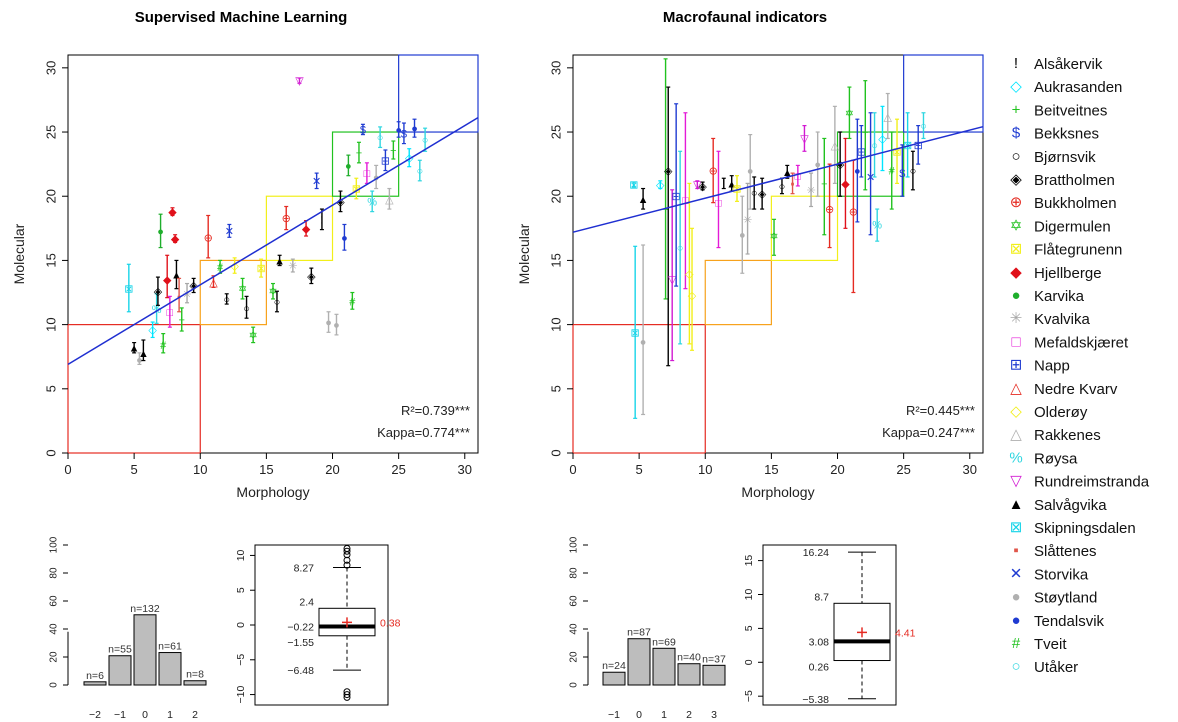 Image resolution: width=1178 pixels, height=722 pixels. Describe the element at coordinates (1016, 63) in the screenshot. I see `legend-symbol: !` at that location.